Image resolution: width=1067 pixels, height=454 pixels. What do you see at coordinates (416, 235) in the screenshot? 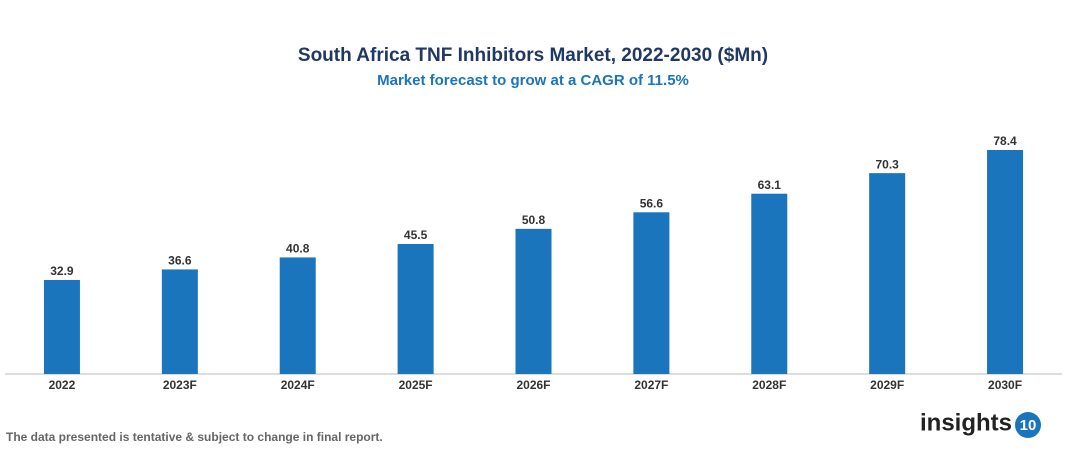
I see `data-label: 45.5` at bounding box center [416, 235].